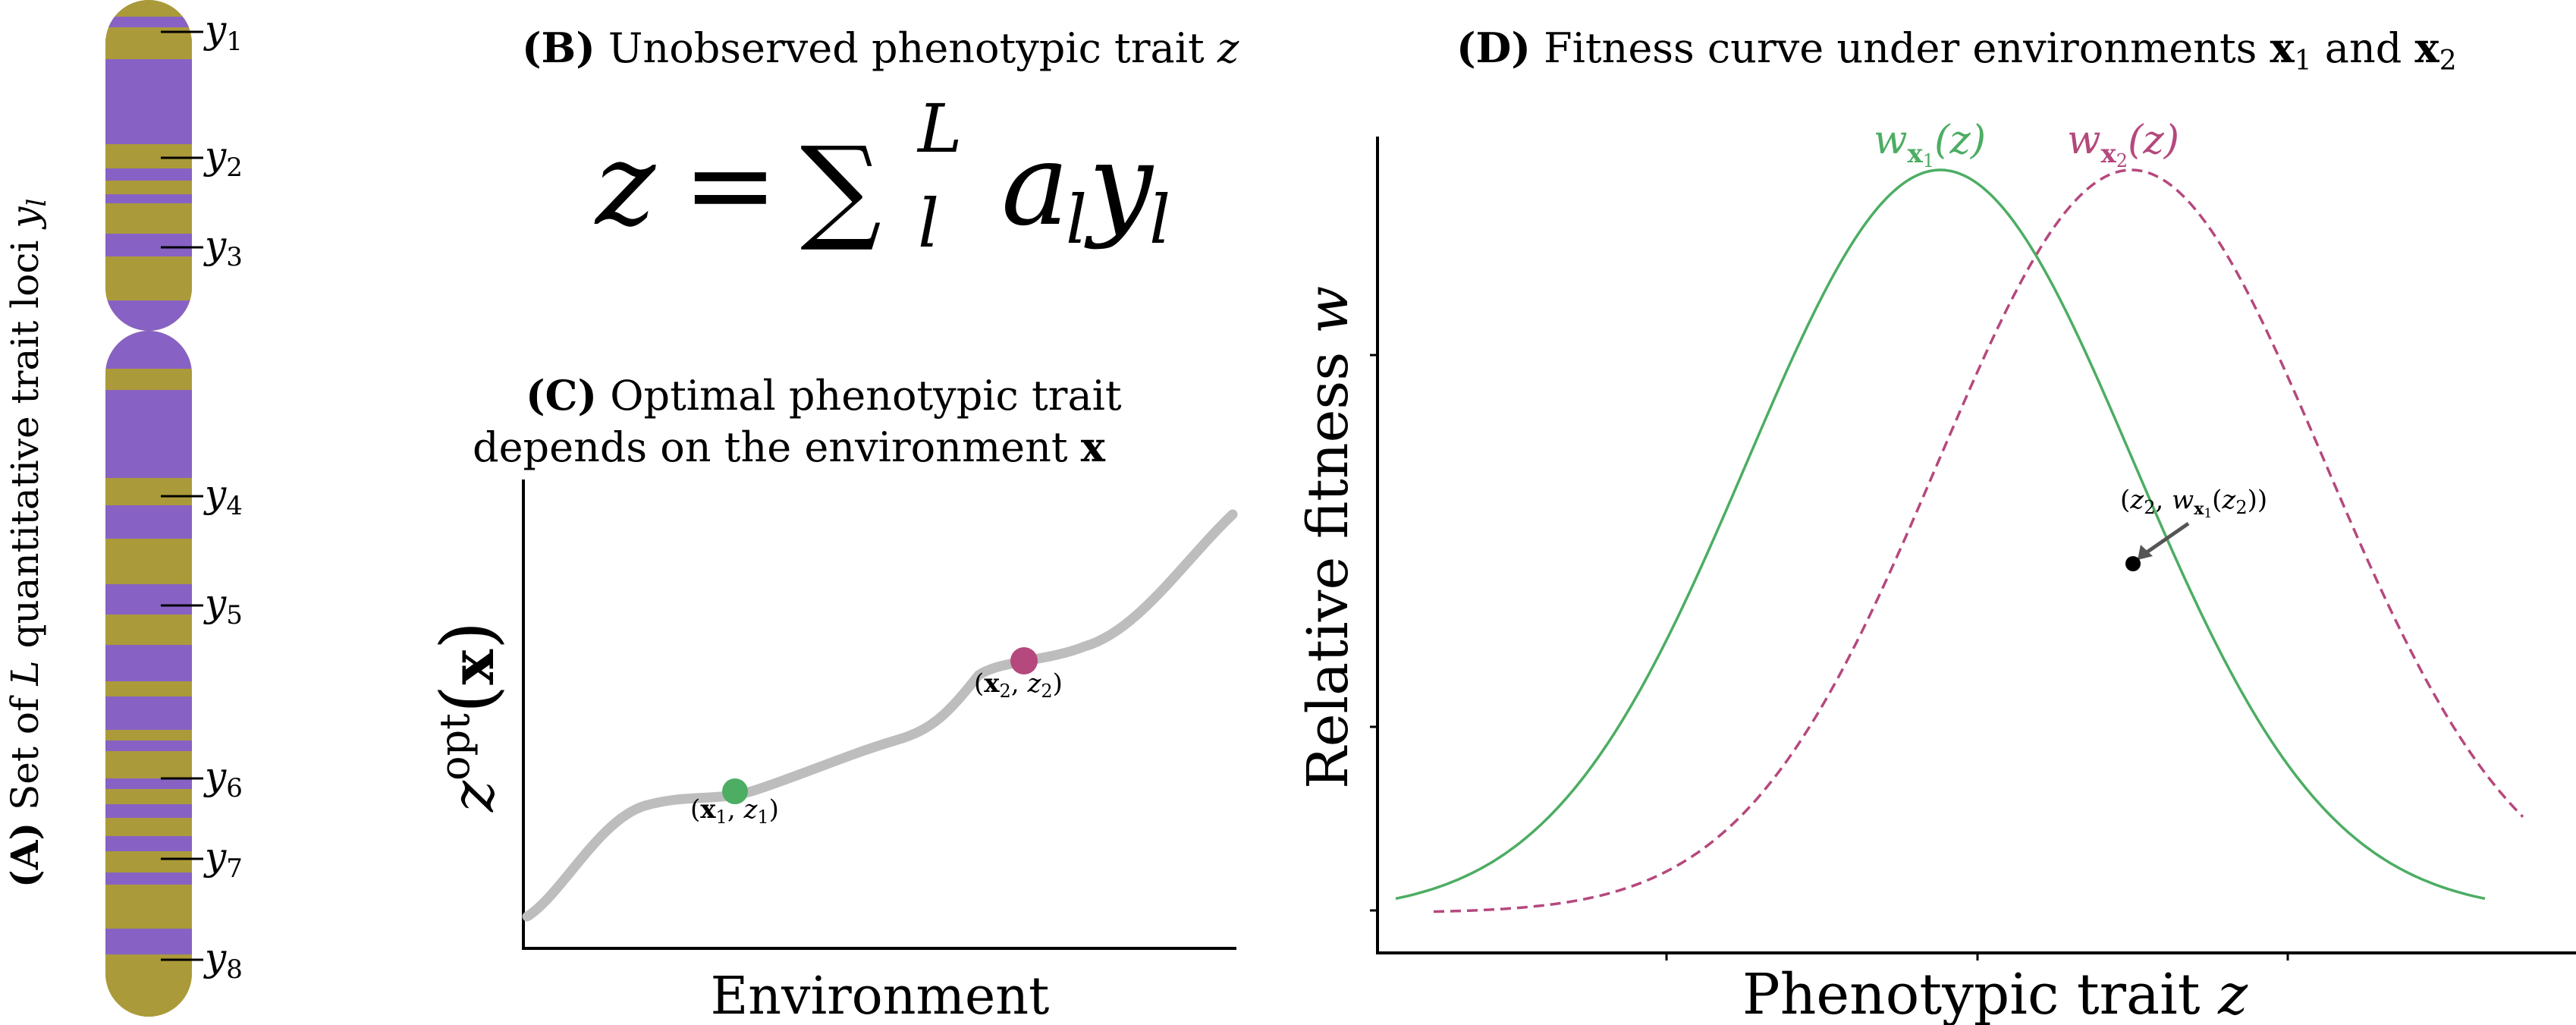  What do you see at coordinates (603, 396) in the screenshot?
I see `panel-c-title-space` at bounding box center [603, 396].